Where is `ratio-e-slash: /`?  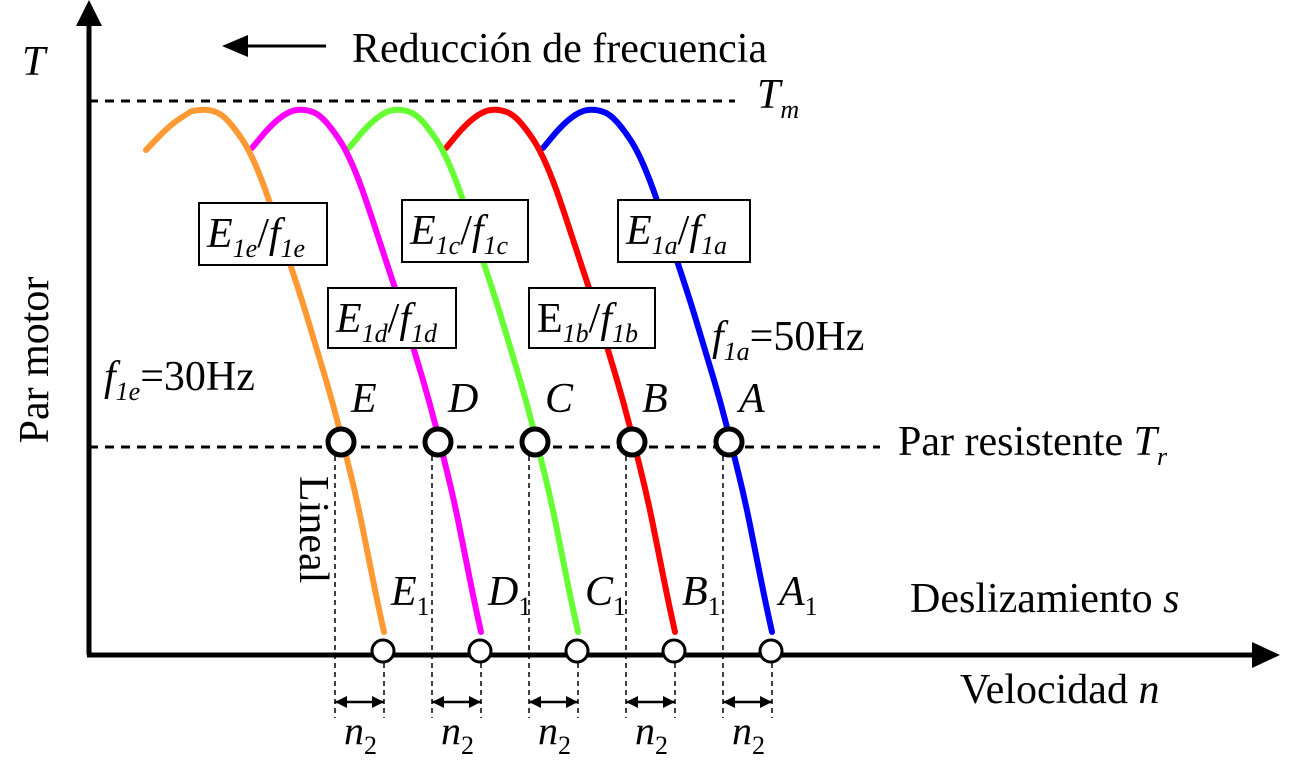
ratio-e-slash: / is located at coordinates (263, 234).